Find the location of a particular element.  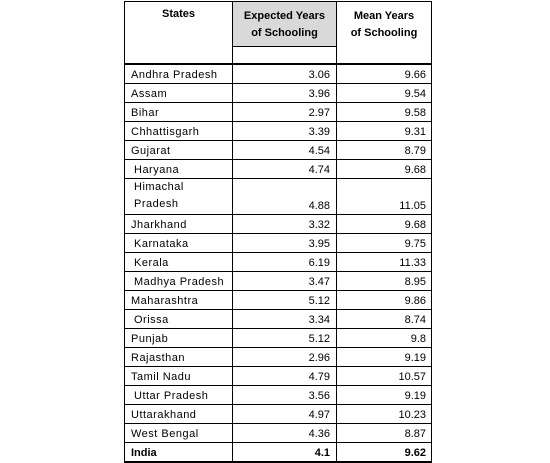

header-mean-line2: of Schooling is located at coordinates (384, 33).